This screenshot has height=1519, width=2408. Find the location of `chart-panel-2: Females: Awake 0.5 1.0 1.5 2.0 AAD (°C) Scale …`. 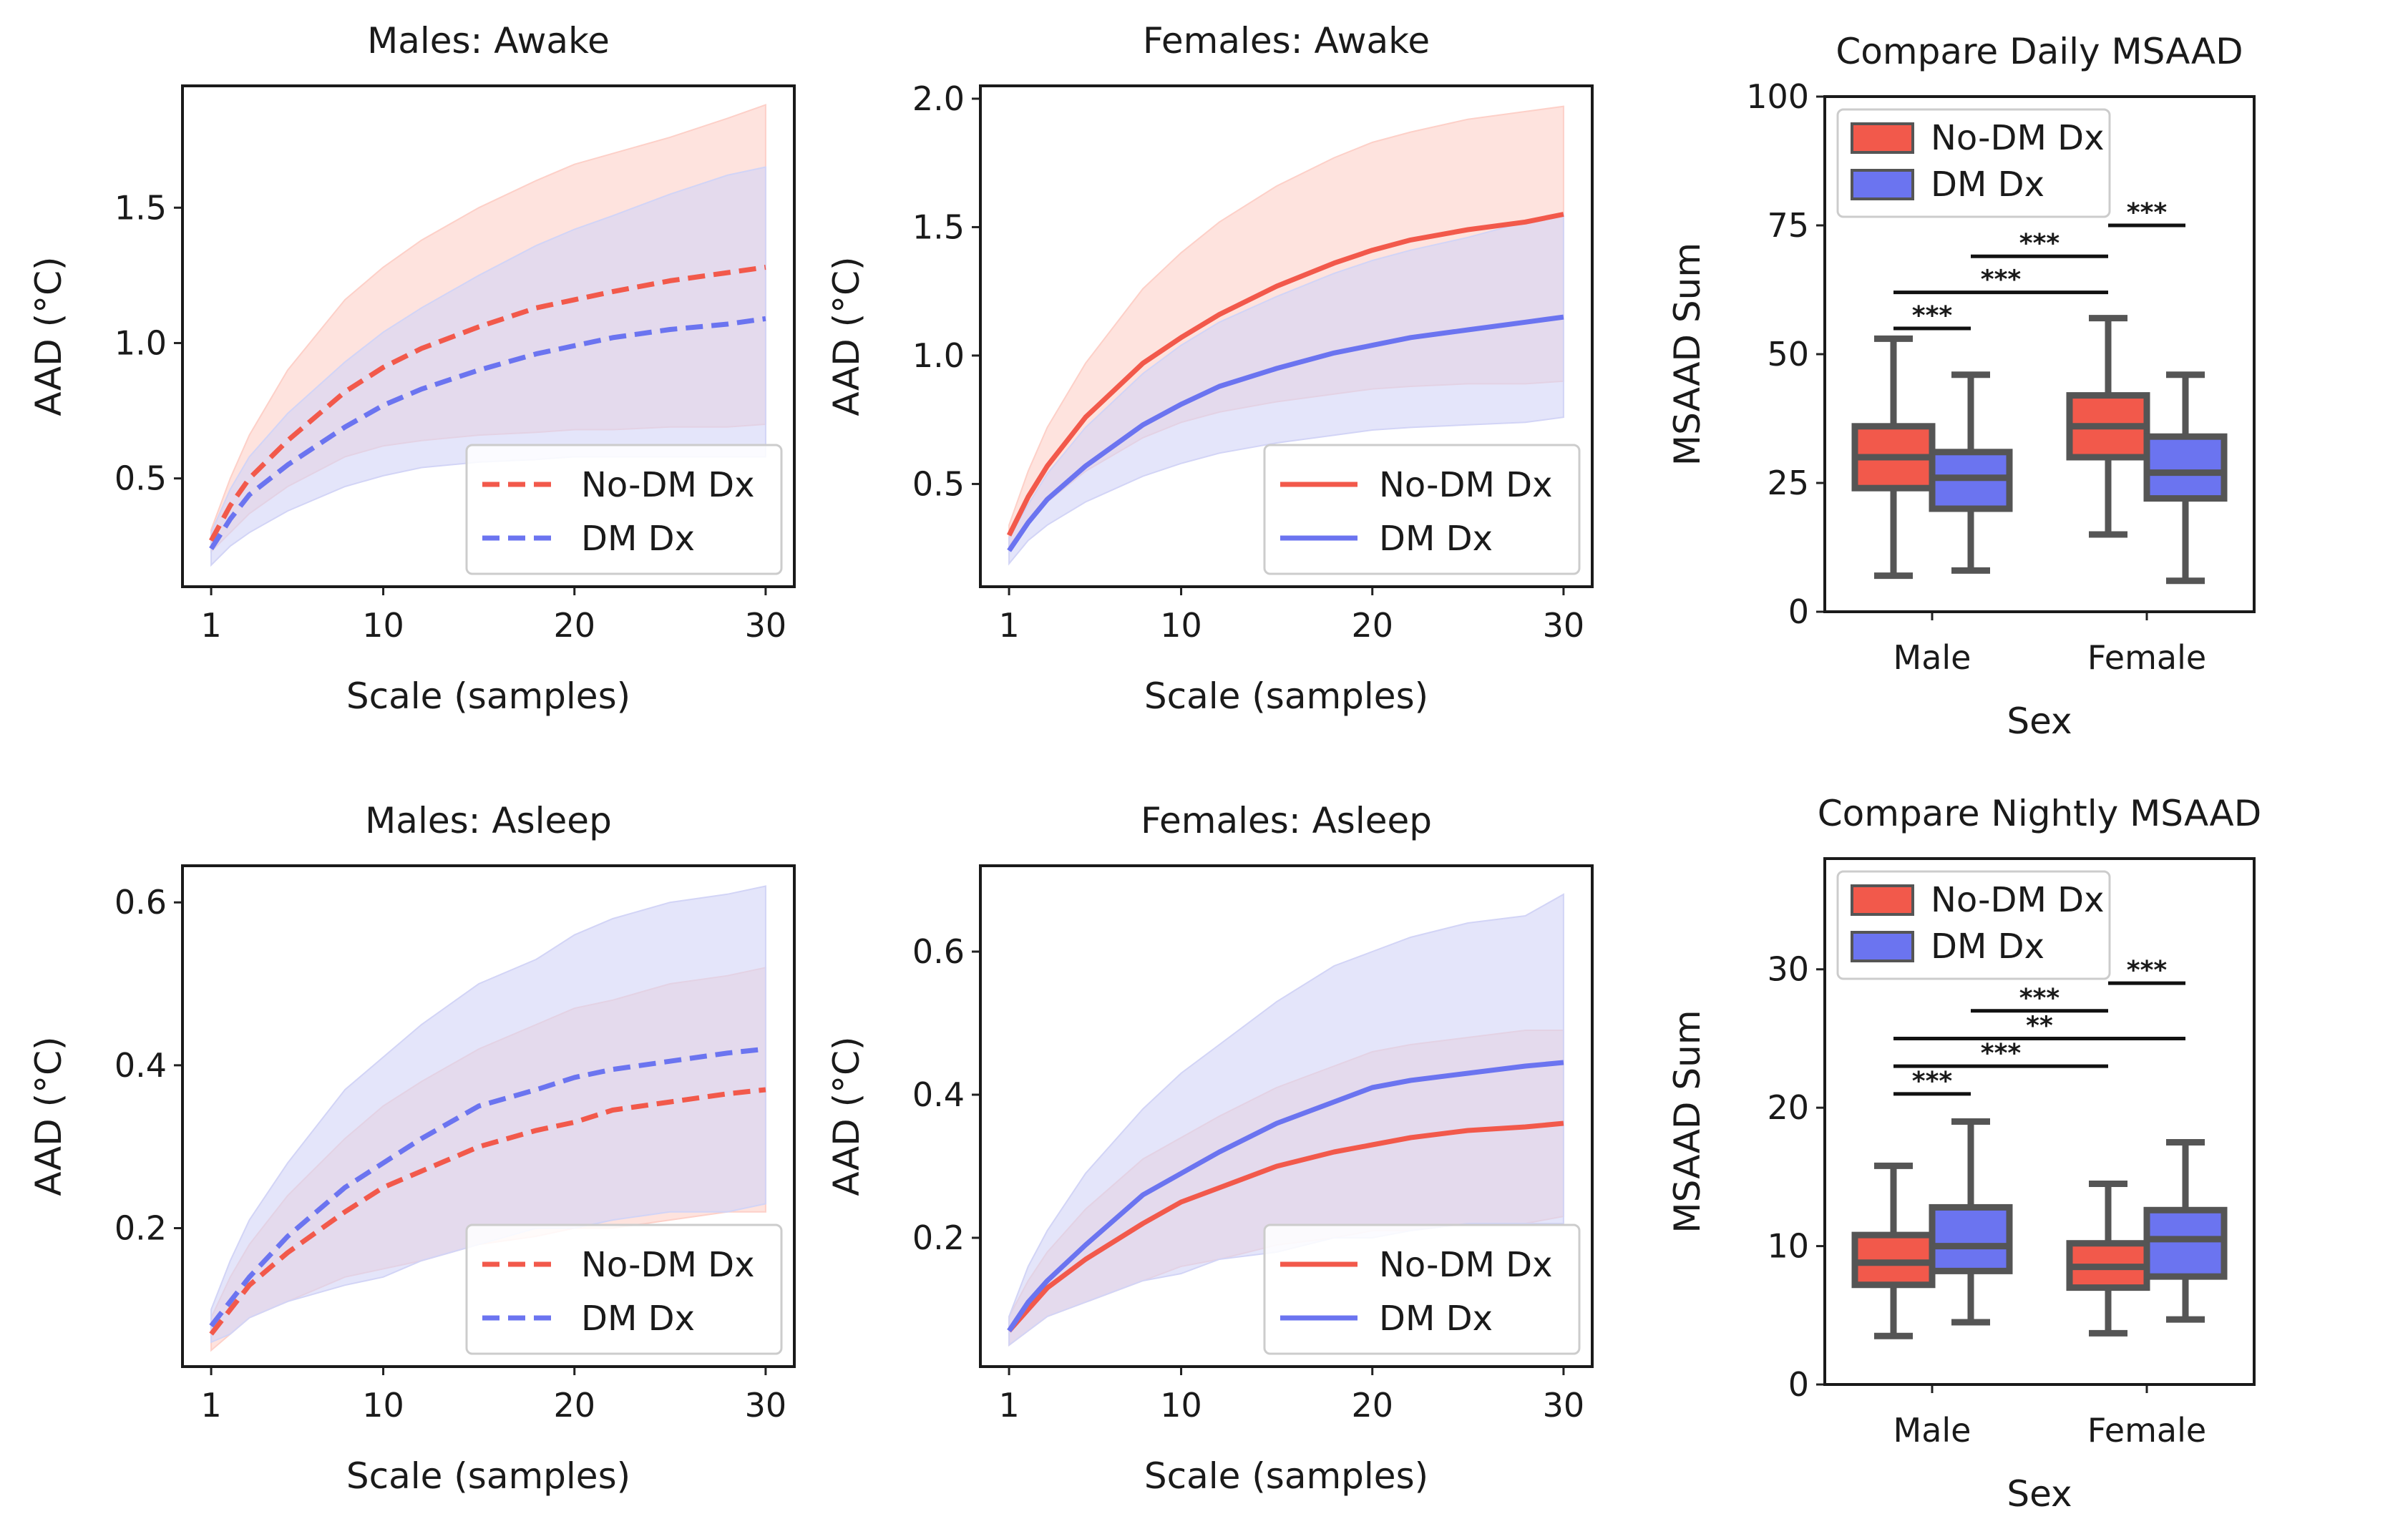

chart-panel-2: Females: Awake 0.5 1.0 1.5 2.0 AAD (°C) Scale … is located at coordinates (1210, 368).